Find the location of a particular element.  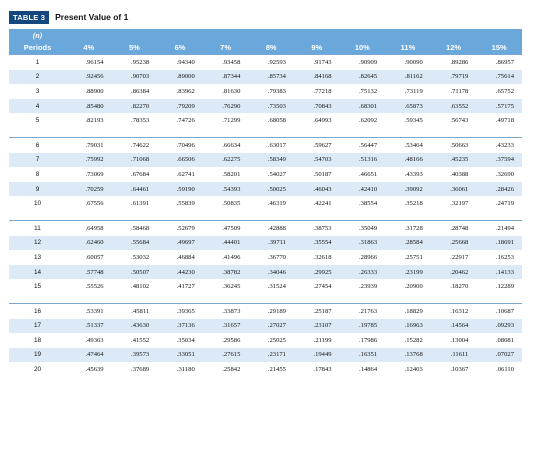

value-cell: .53032 is located at coordinates (140, 257).